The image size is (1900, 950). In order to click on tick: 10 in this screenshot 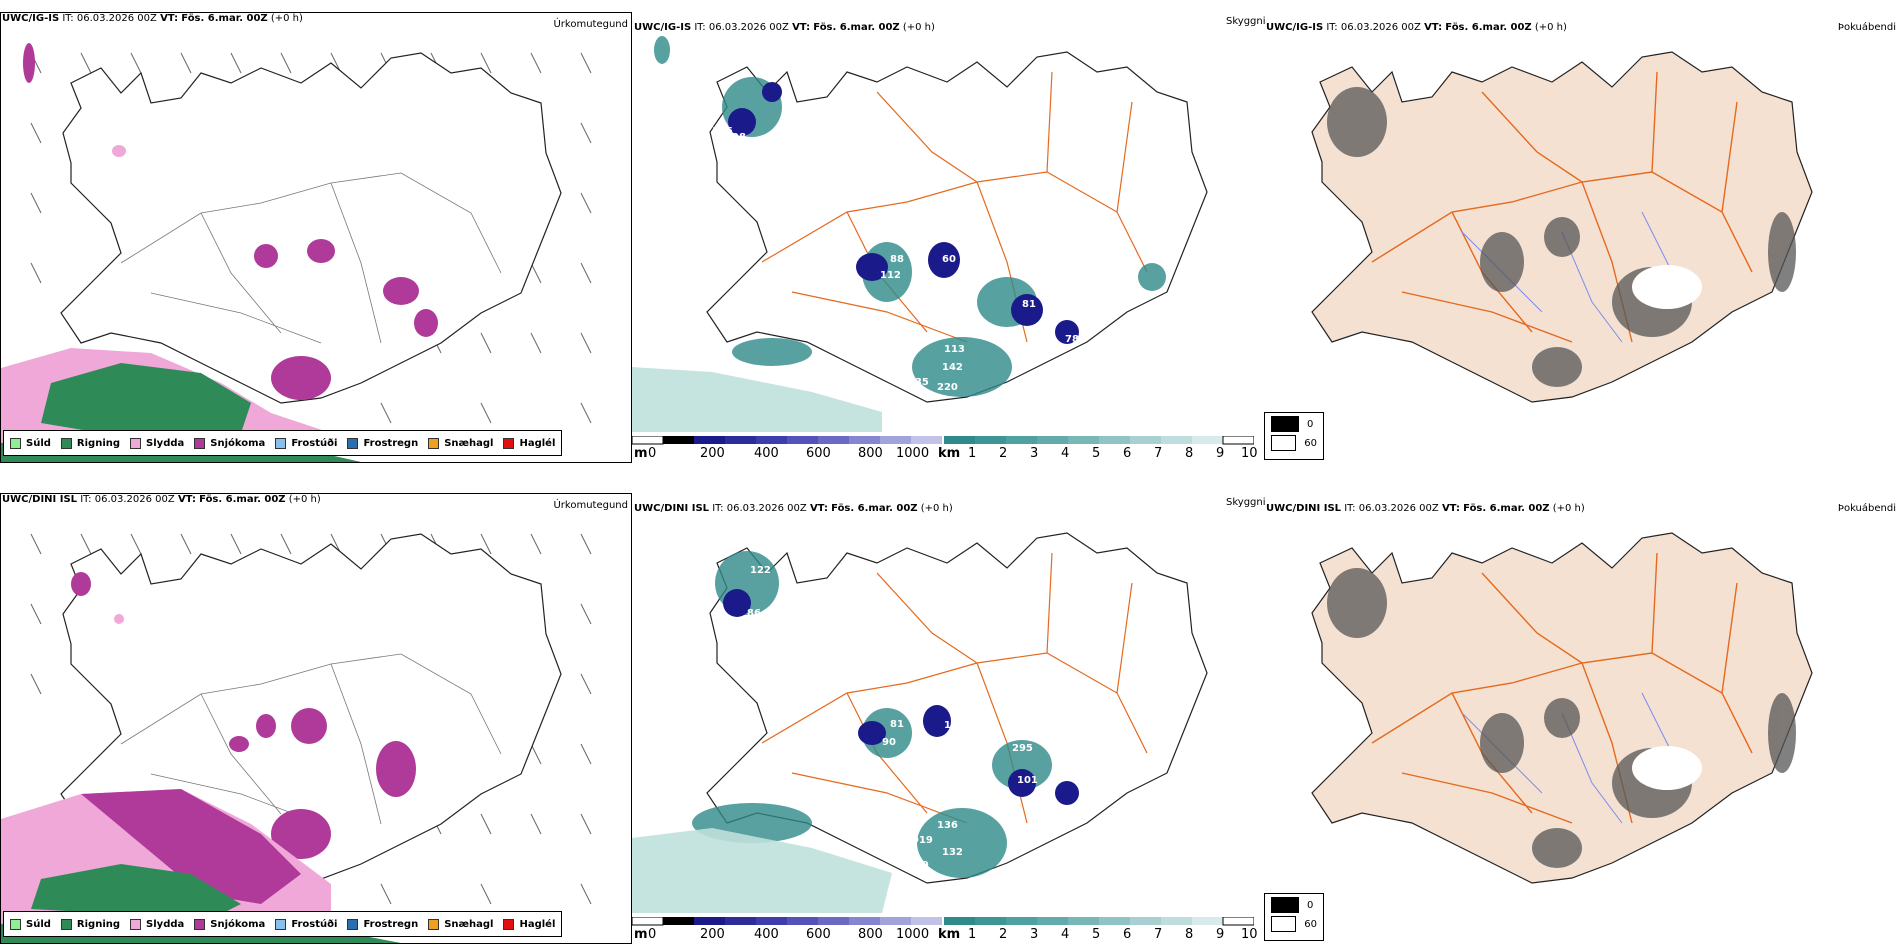, I will do `click(1249, 934)`.